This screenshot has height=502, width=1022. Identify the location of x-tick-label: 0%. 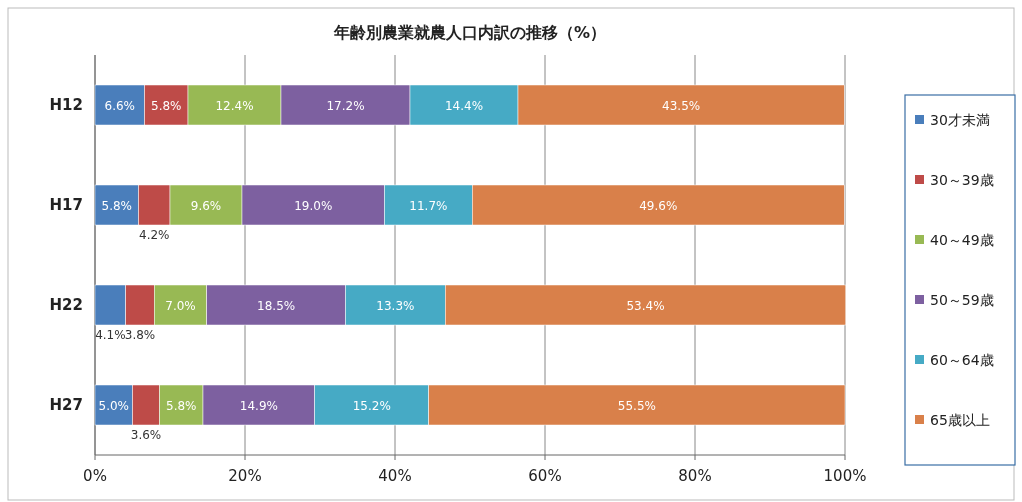
(95, 476).